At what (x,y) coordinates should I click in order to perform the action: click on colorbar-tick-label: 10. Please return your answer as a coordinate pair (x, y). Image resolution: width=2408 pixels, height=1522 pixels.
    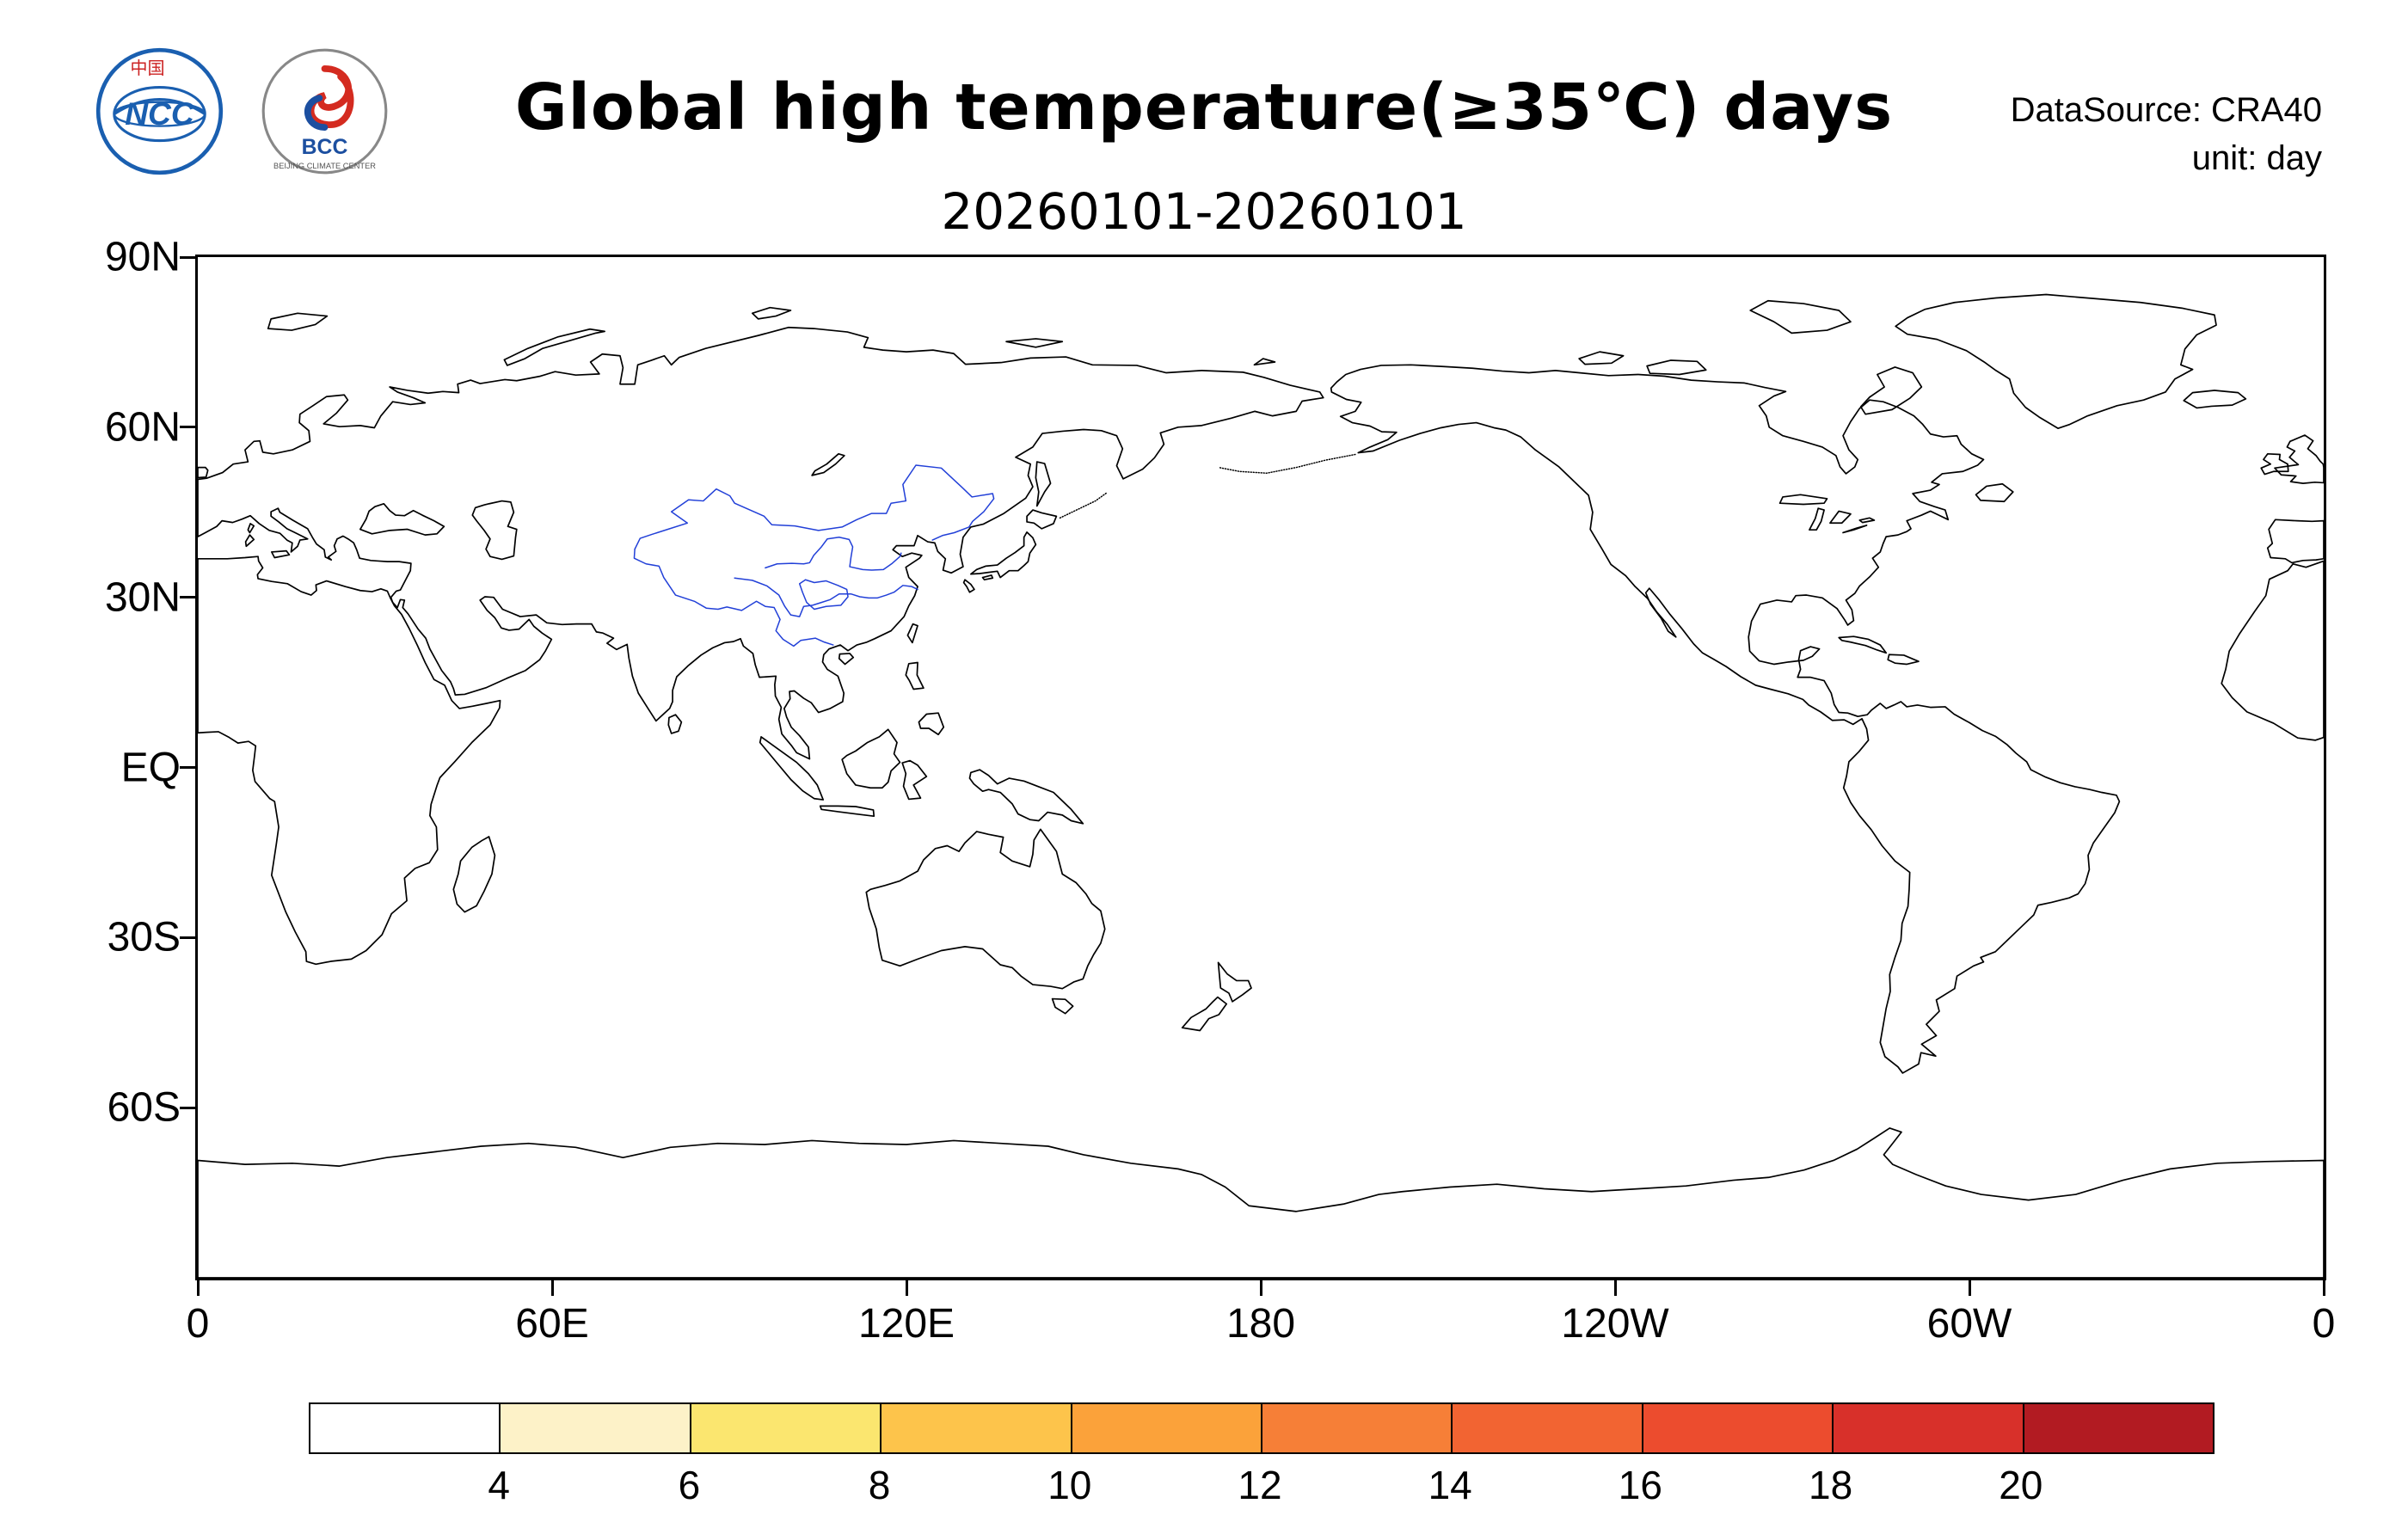
    Looking at the image, I should click on (1069, 1485).